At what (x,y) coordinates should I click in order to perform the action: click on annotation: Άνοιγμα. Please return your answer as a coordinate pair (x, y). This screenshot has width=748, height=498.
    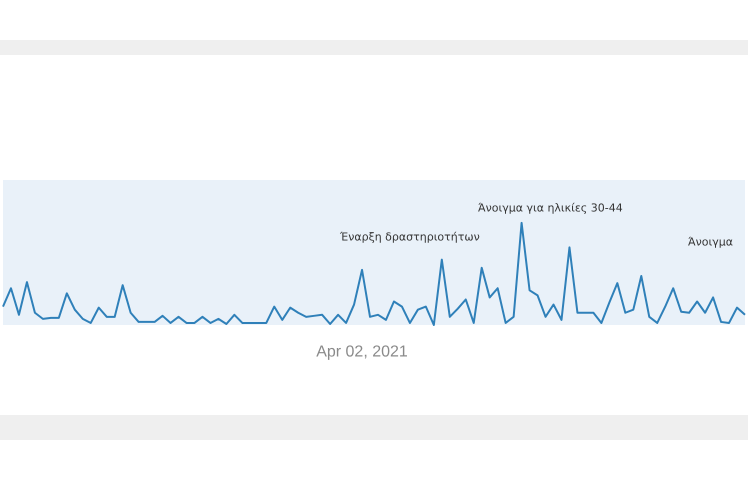
    Looking at the image, I should click on (710, 242).